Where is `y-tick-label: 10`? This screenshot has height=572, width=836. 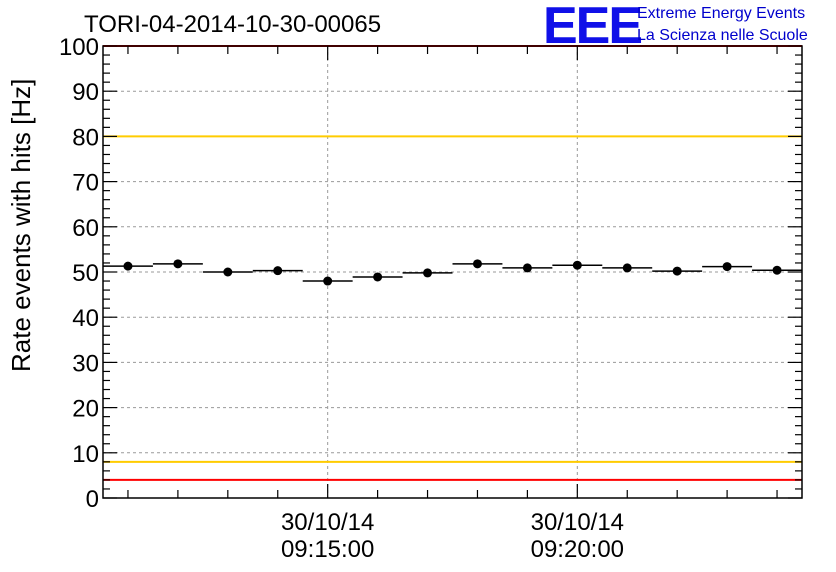
y-tick-label: 10 is located at coordinates (85, 454).